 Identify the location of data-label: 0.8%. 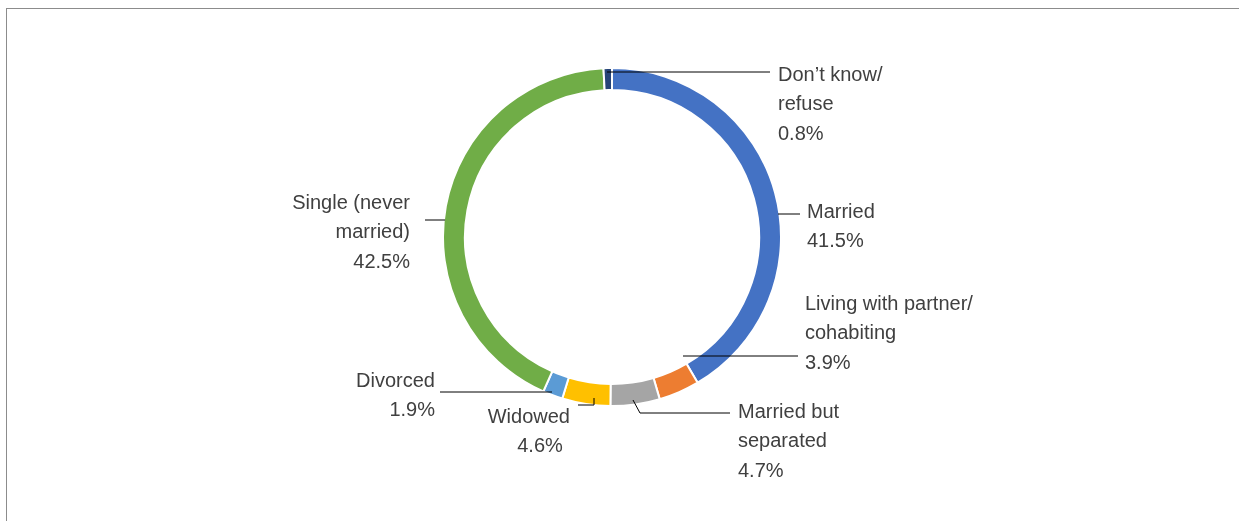
(801, 132).